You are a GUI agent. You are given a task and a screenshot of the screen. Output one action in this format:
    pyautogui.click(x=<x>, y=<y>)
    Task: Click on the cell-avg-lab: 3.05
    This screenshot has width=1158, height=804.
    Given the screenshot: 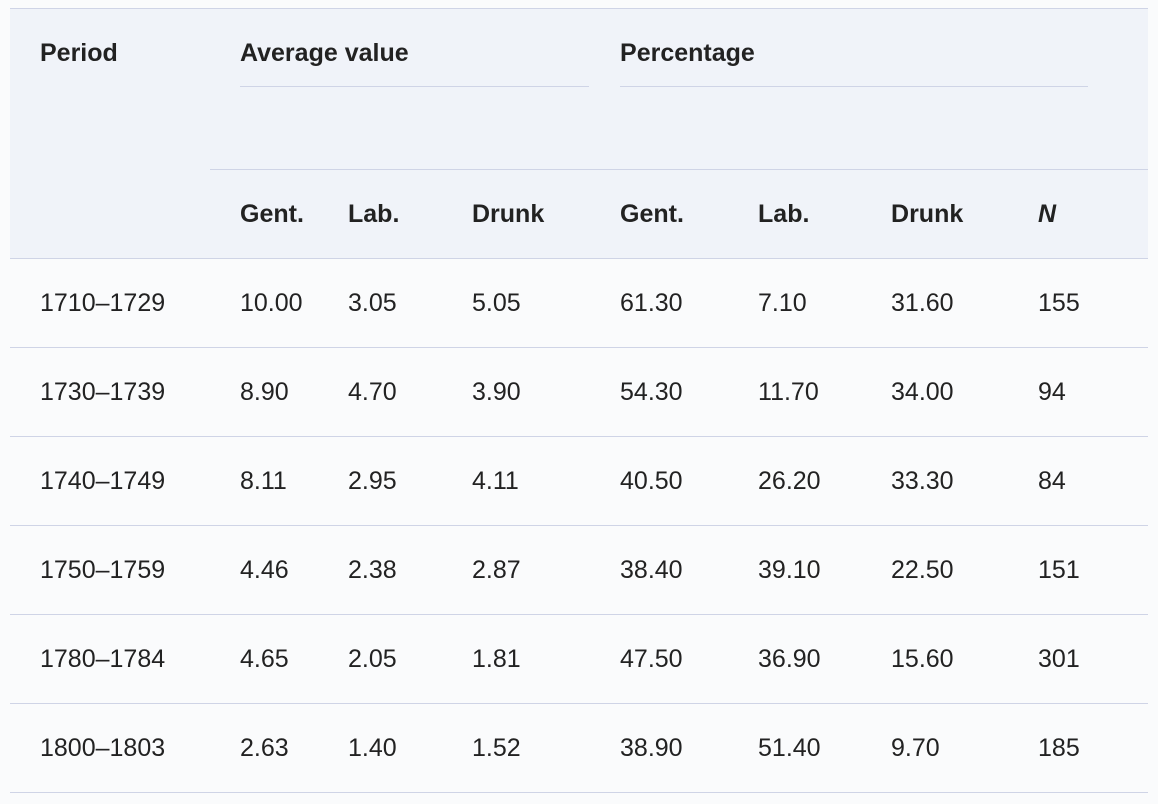 What is the action you would take?
    pyautogui.click(x=410, y=303)
    